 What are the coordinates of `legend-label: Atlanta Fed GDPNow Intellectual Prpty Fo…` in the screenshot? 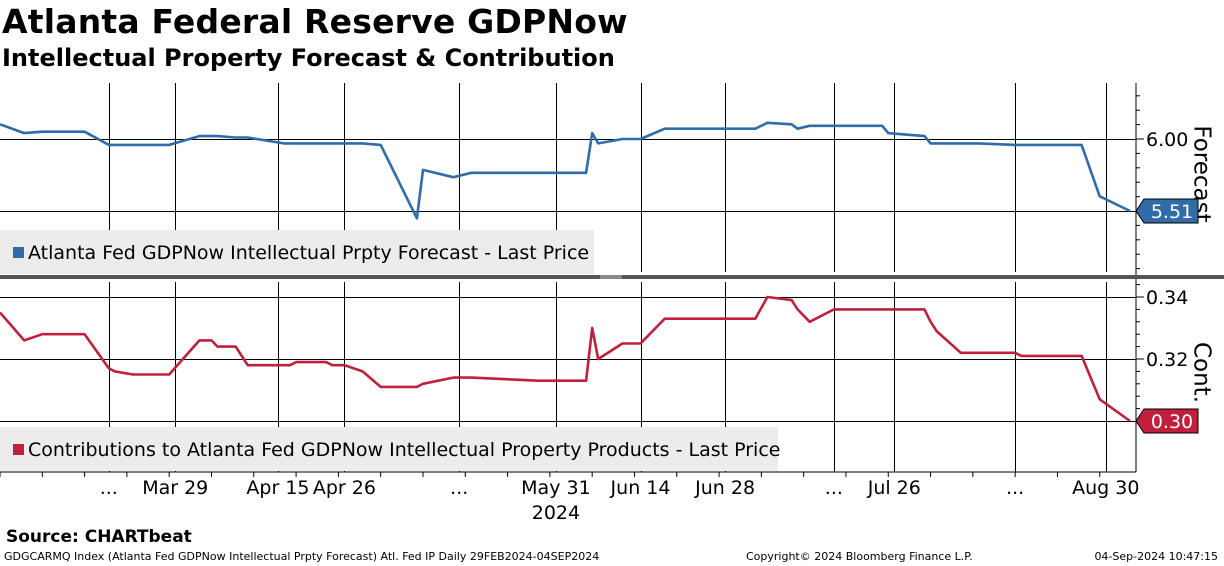 It's located at (308, 253).